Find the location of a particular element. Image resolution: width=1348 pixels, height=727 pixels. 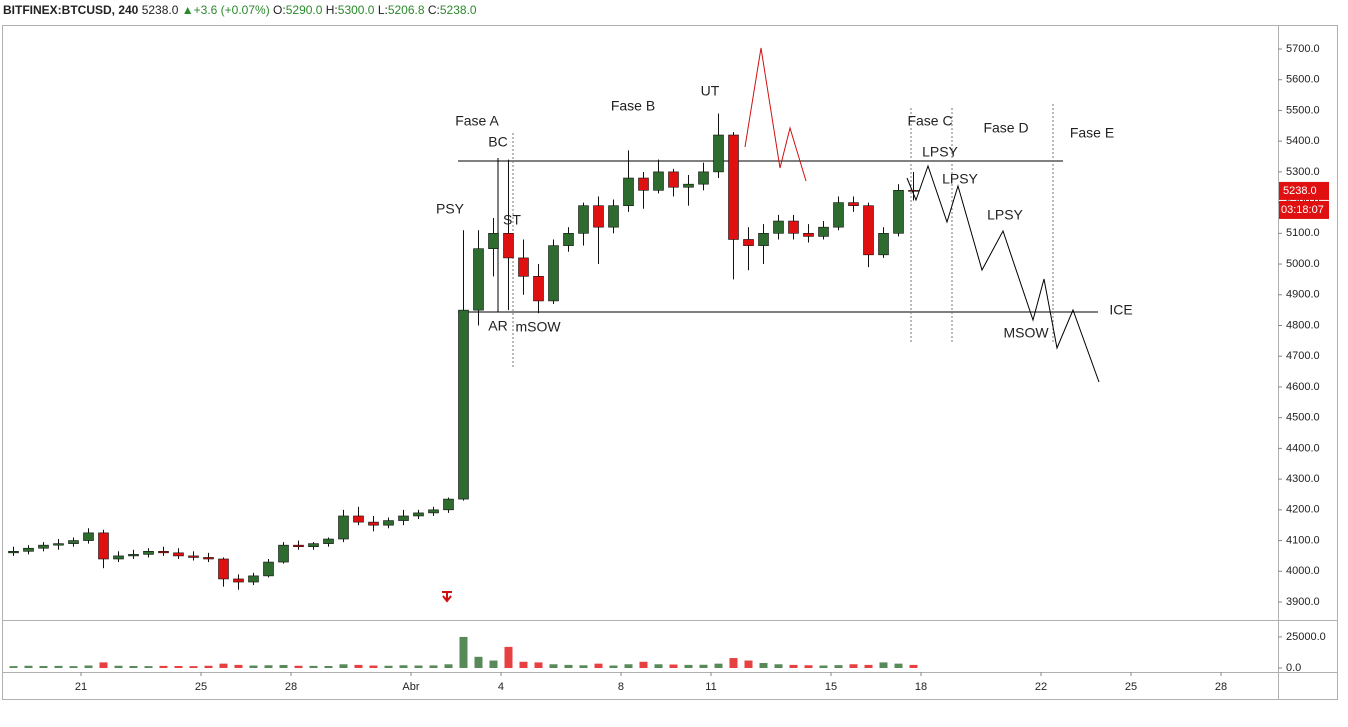

ohlc-label: O: is located at coordinates (279, 10).